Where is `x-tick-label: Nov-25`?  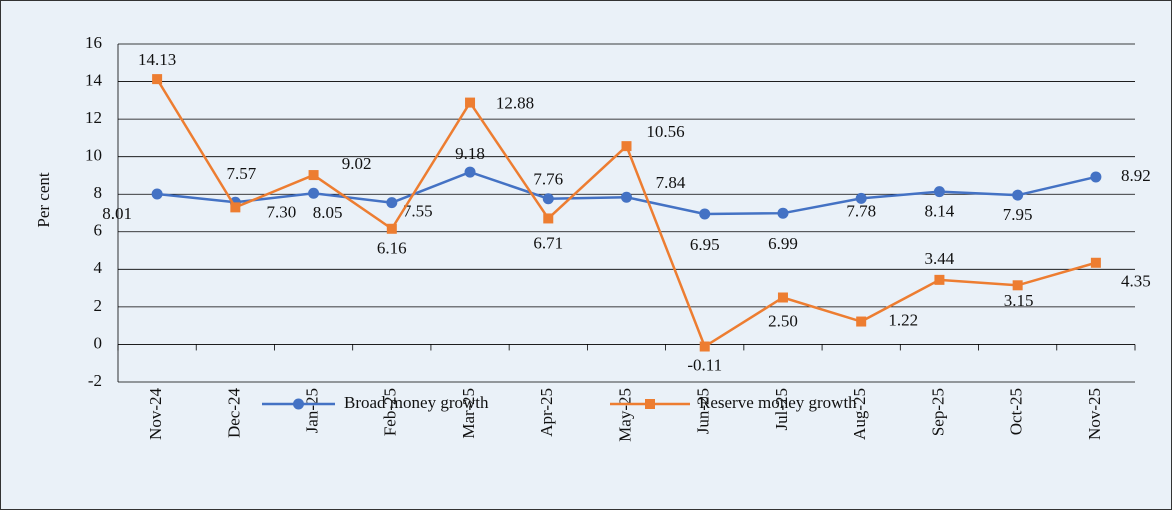 x-tick-label: Nov-25 is located at coordinates (1094, 414).